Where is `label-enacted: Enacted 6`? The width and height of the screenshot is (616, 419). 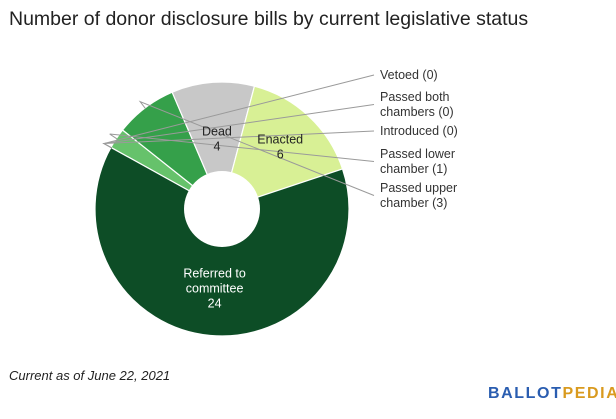
label-enacted: Enacted 6 is located at coordinates (280, 147).